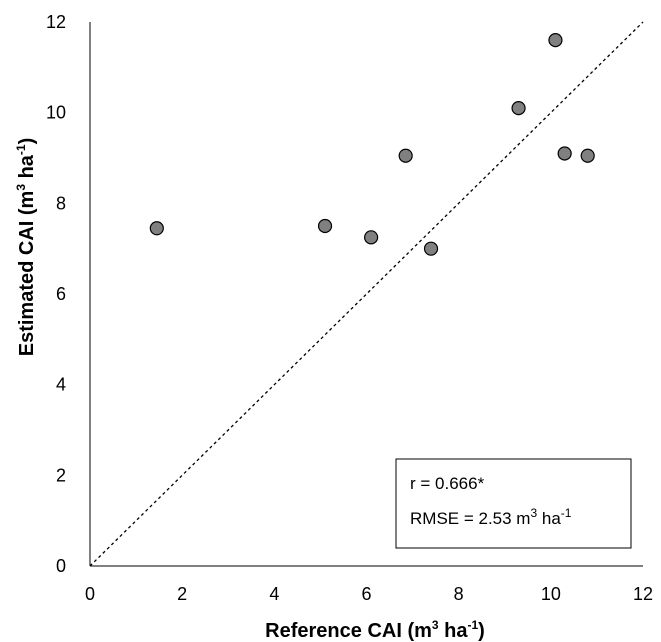 The width and height of the screenshot is (661, 642). Describe the element at coordinates (643, 594) in the screenshot. I see `x-tick-label: 12` at that location.